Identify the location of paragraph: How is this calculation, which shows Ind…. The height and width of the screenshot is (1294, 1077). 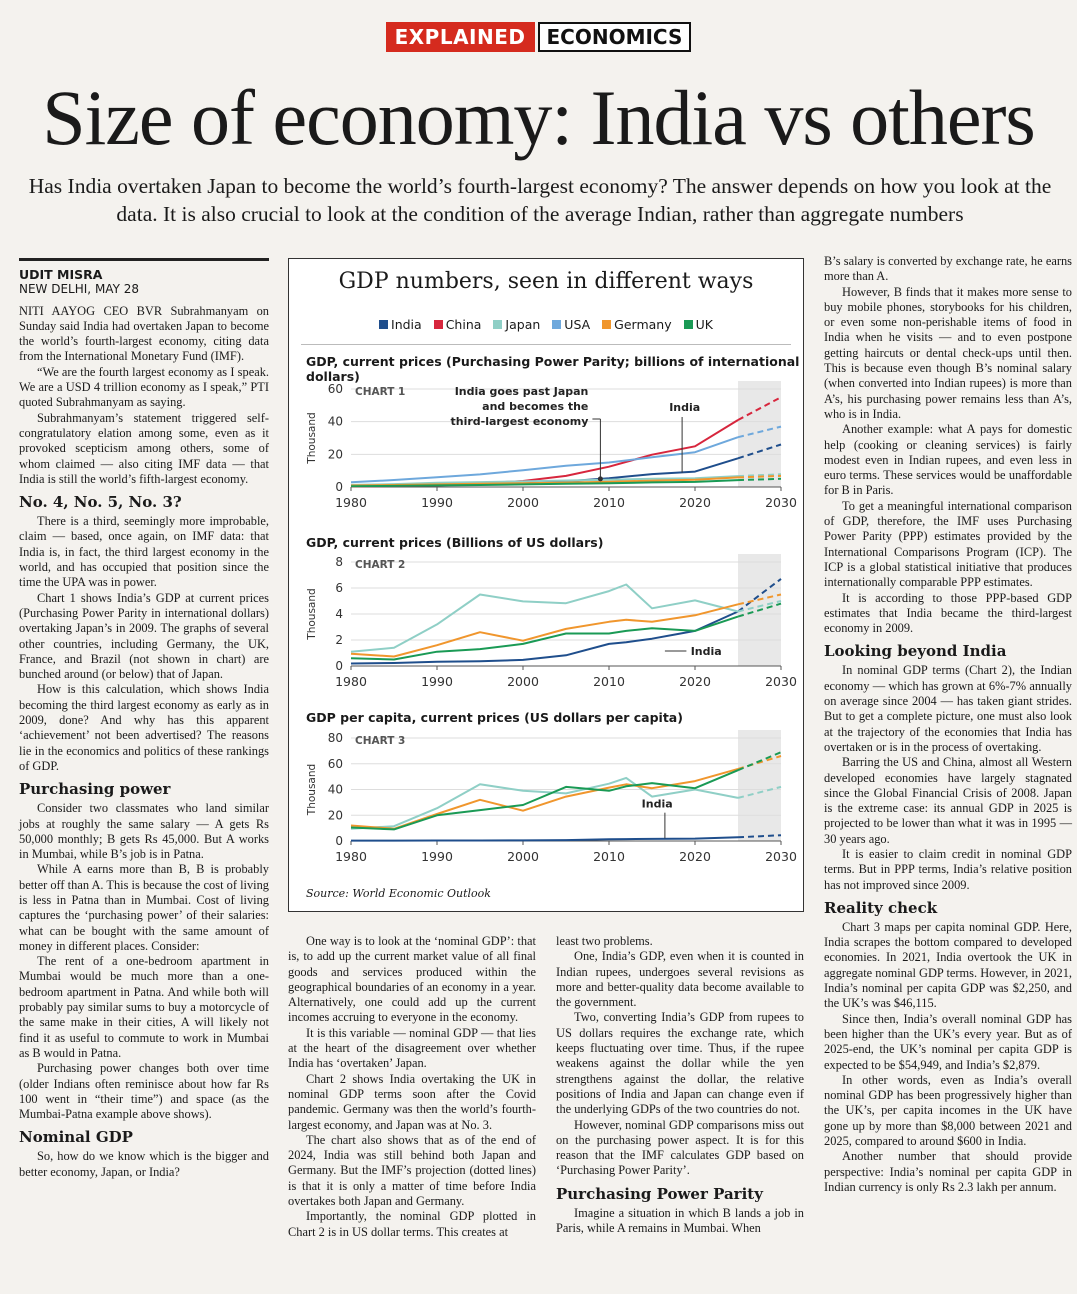
(144, 727).